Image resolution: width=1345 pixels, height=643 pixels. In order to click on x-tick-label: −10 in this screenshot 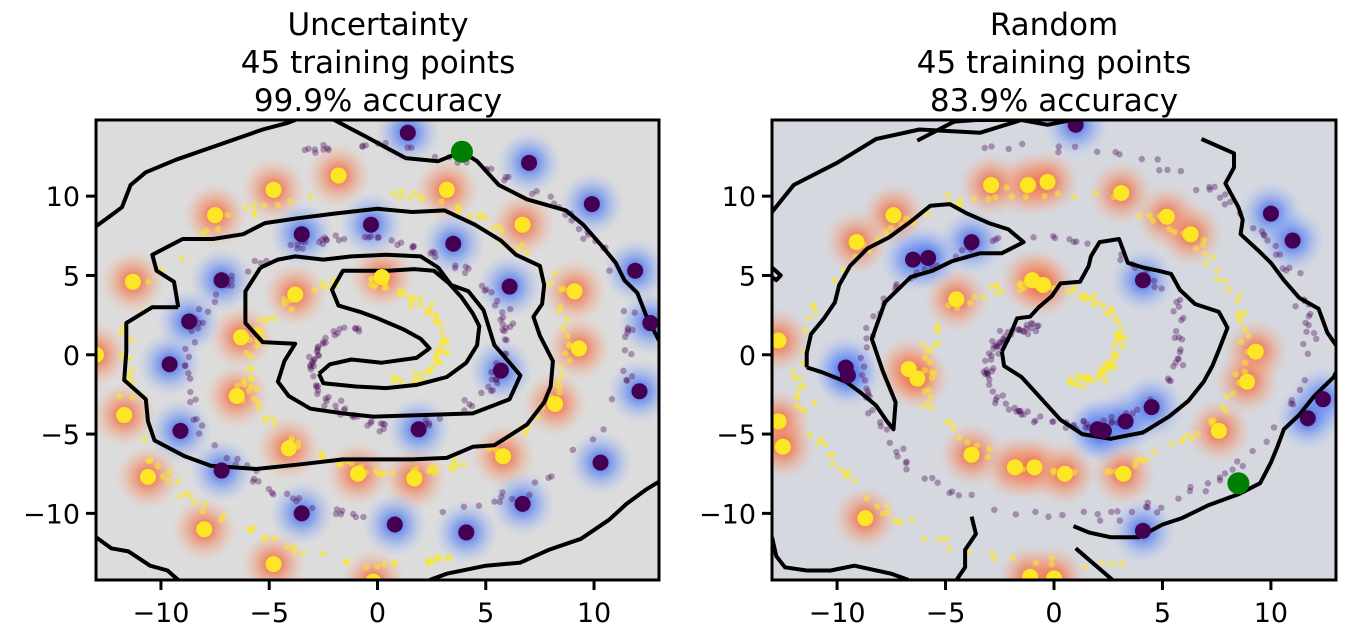, I will do `click(837, 613)`.